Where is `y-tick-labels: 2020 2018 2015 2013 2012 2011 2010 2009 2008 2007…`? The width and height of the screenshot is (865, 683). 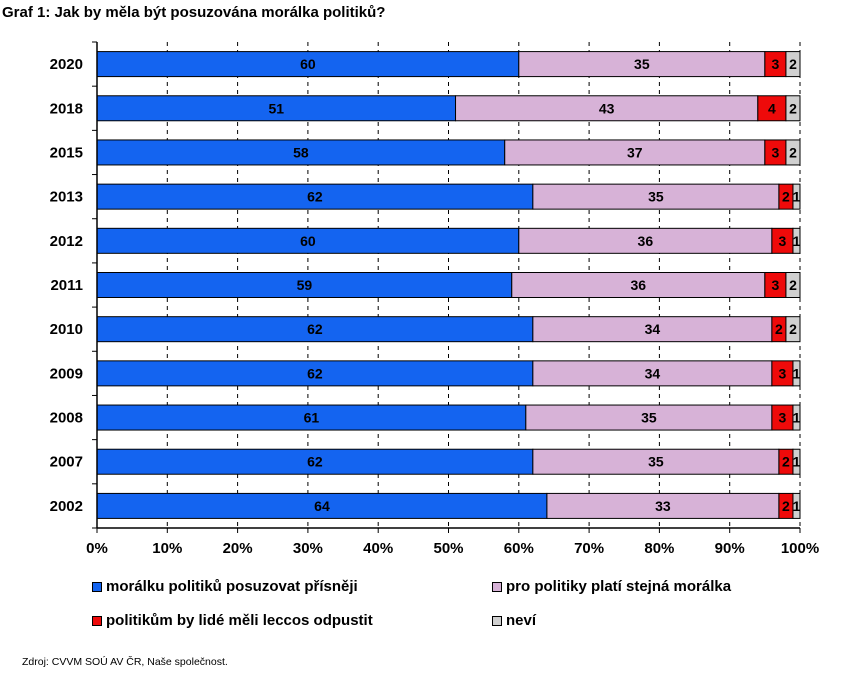
y-tick-labels: 2020 2018 2015 2013 2012 2011 2010 2009 2008 2007… is located at coordinates (66, 285).